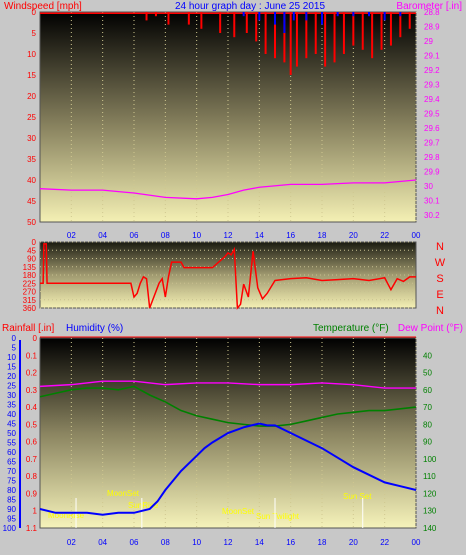  What do you see at coordinates (430, 528) in the screenshot?
I see `temperature-tick-label: 140` at bounding box center [430, 528].